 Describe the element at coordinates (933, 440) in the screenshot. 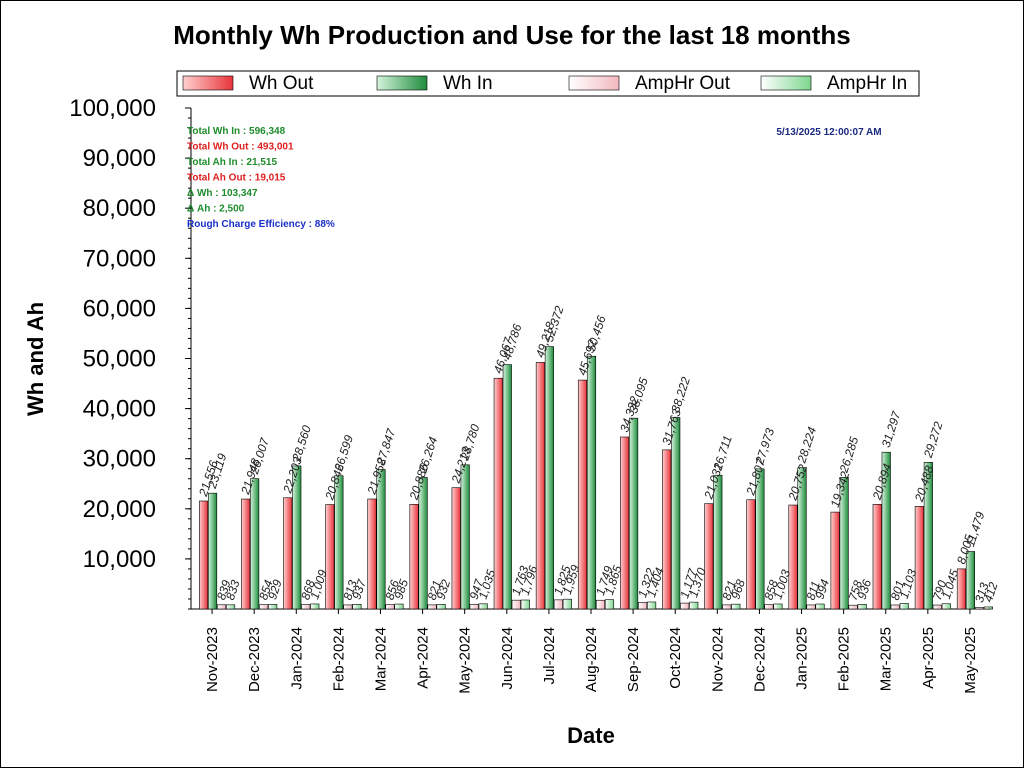

I see `data-label: 29,272` at that location.